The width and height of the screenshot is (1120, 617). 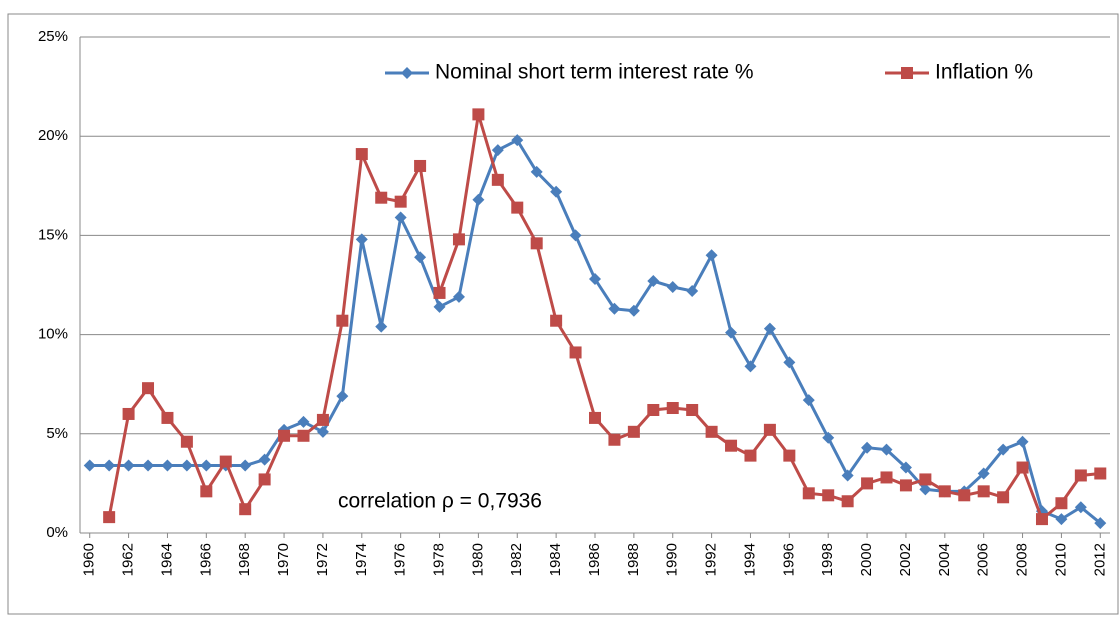 I want to click on x-tick-label: 1964, so click(x=166, y=559).